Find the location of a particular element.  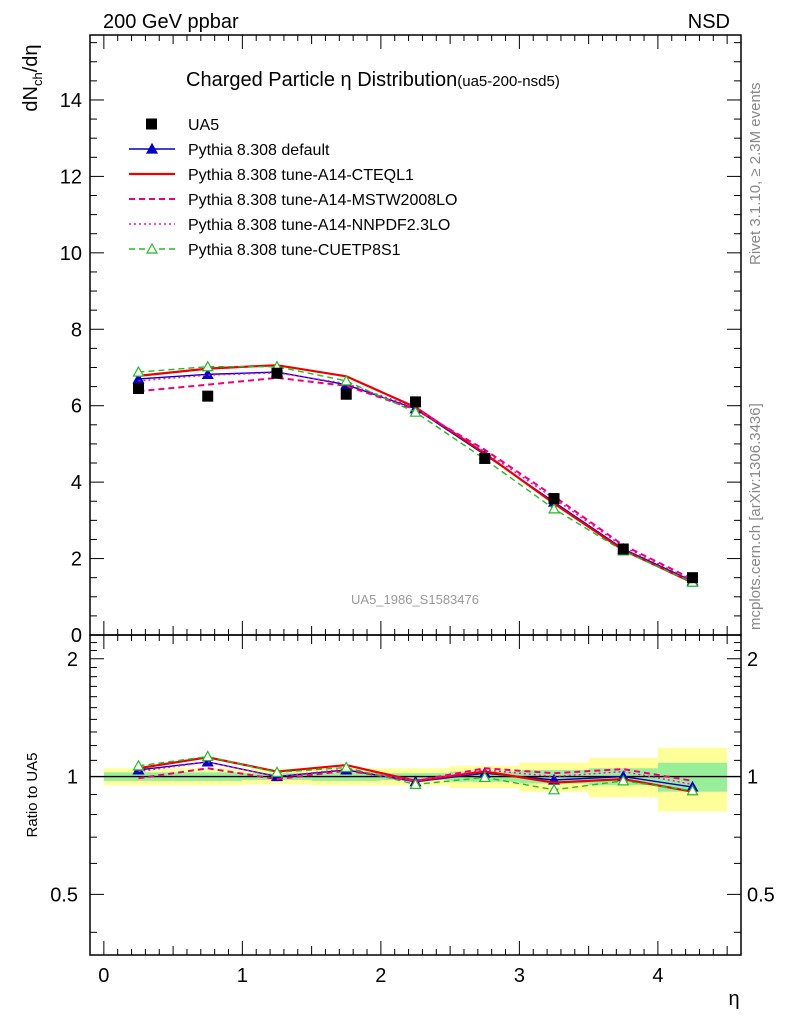

ratio-y-tick-label: 0.5 is located at coordinates (64, 895).